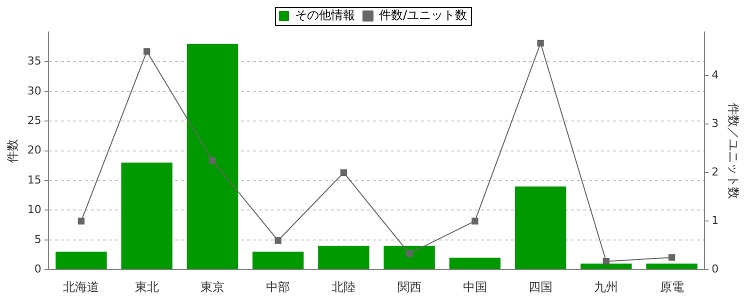  Describe the element at coordinates (715, 123) in the screenshot. I see `y2-tick-label: 3` at that location.